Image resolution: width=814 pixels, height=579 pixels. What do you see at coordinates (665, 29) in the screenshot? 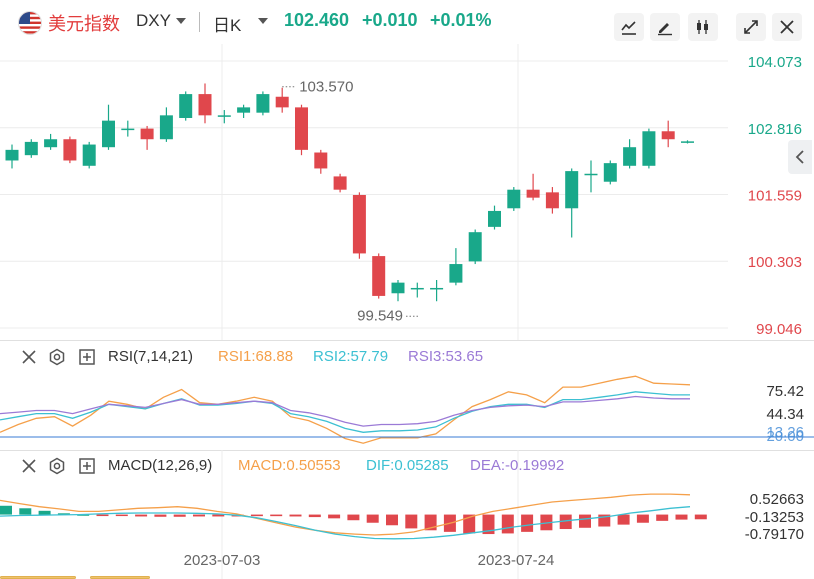
I see `pencil-icon` at bounding box center [665, 29].